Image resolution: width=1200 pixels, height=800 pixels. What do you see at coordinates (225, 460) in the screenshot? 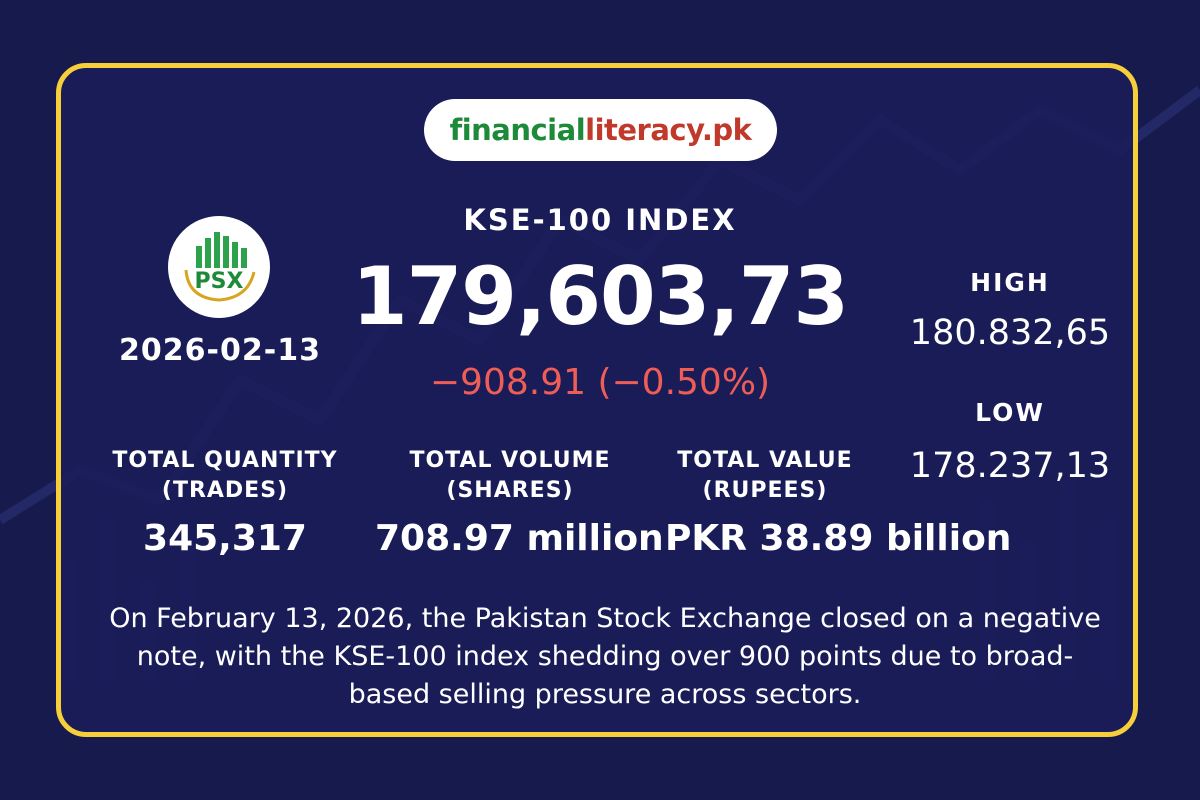
I see `stat-quantity-label-line1: TOTAL QUANTITY` at bounding box center [225, 460].